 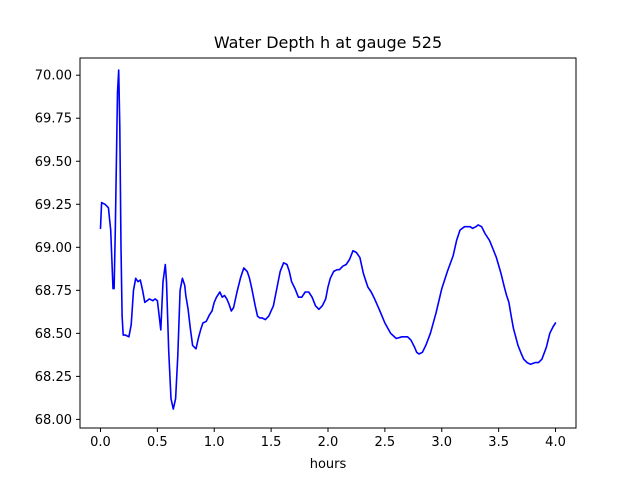 What do you see at coordinates (498, 442) in the screenshot?
I see `x-tick-label: 3.5` at bounding box center [498, 442].